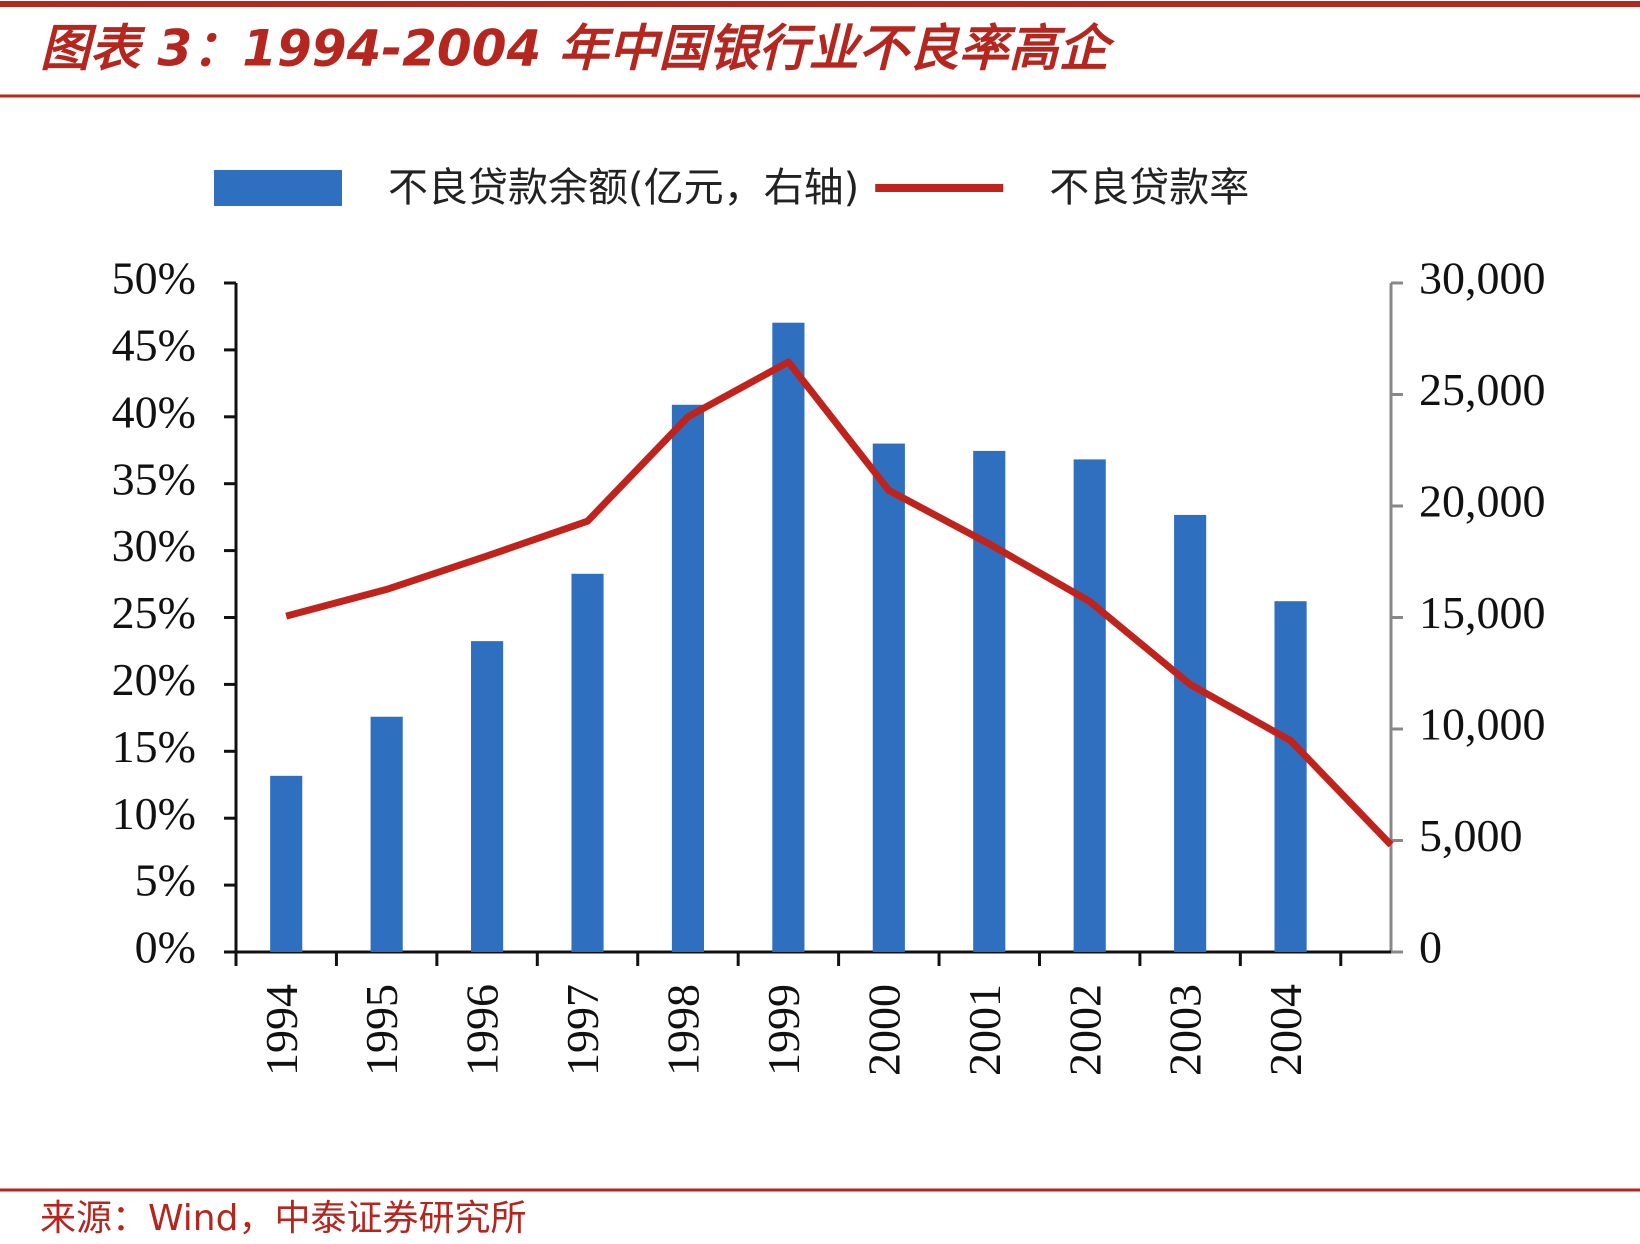 Image resolution: width=1640 pixels, height=1244 pixels. I want to click on source: 来源：Wind，中泰证券研究所, so click(283, 1218).